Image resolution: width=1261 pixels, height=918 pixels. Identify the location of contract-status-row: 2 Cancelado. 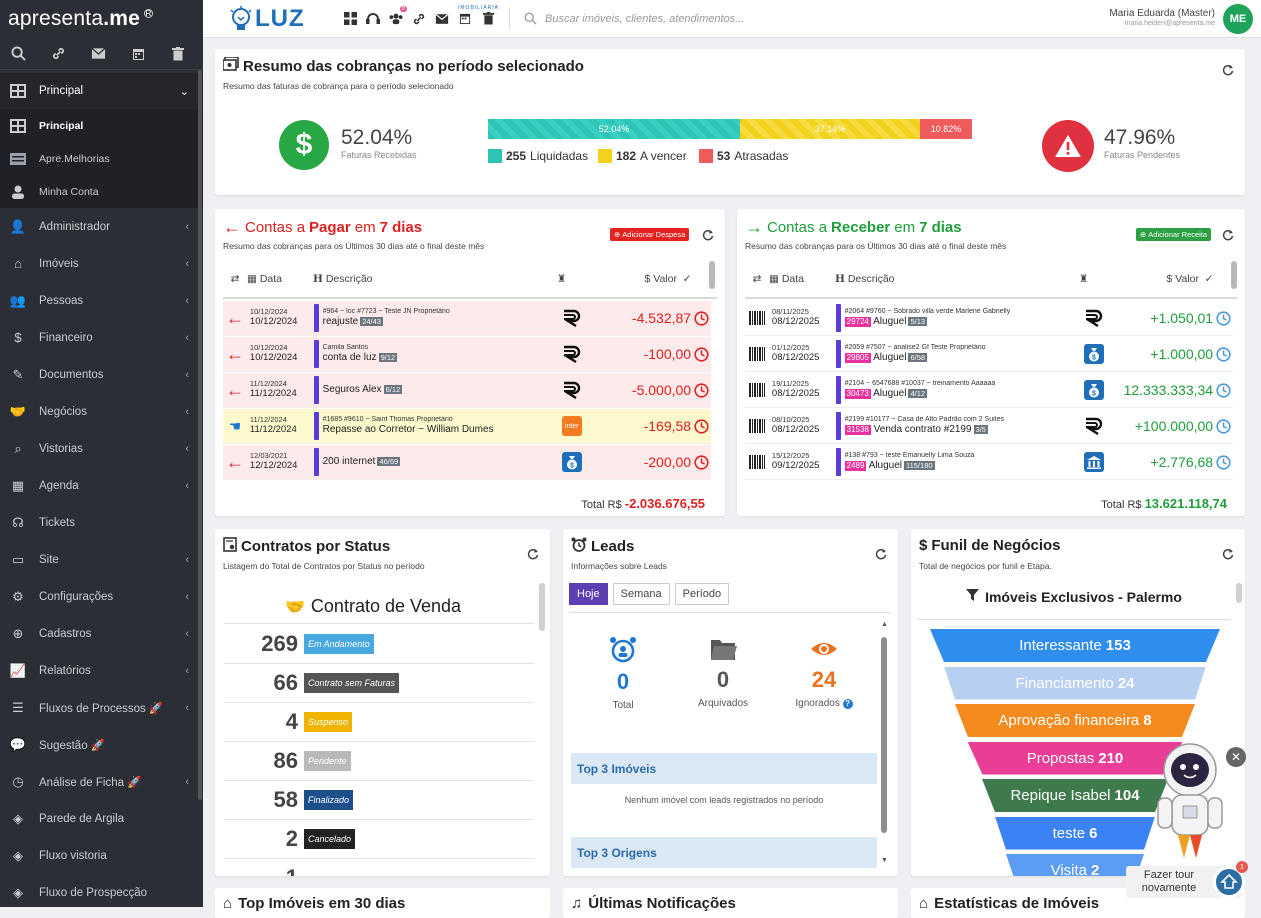
(379, 839).